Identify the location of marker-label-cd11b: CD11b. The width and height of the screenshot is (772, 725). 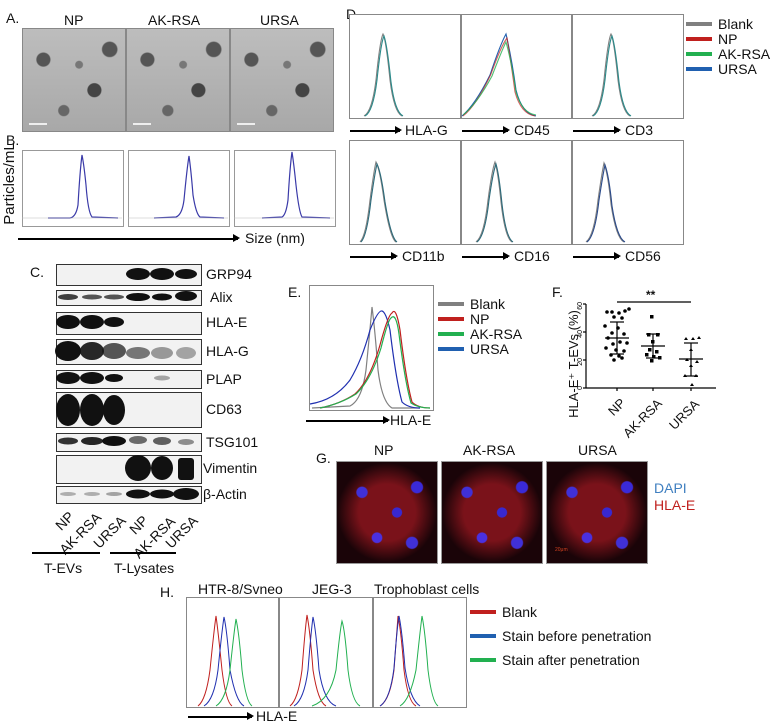
(423, 256).